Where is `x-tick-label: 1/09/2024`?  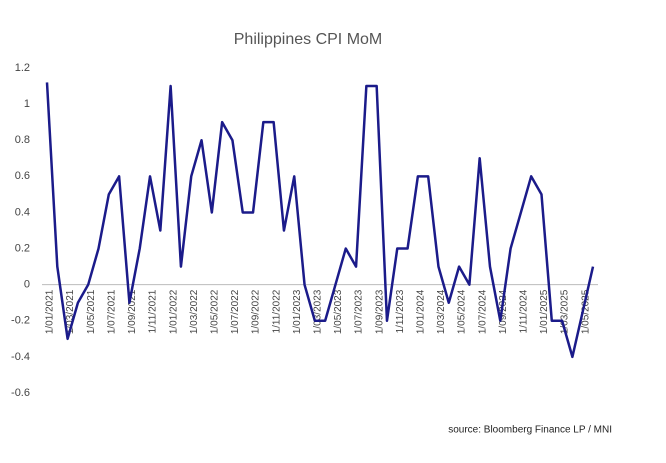 x-tick-label: 1/09/2024 is located at coordinates (503, 311).